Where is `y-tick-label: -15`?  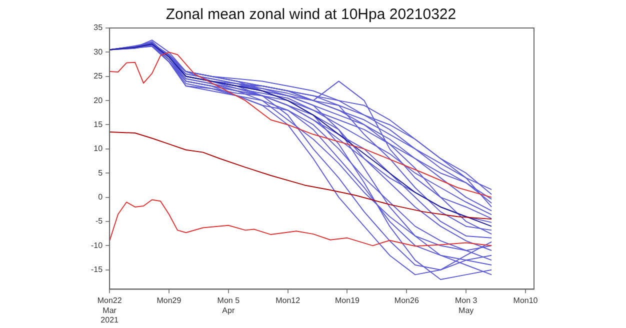
y-tick-label: -15 is located at coordinates (97, 269).